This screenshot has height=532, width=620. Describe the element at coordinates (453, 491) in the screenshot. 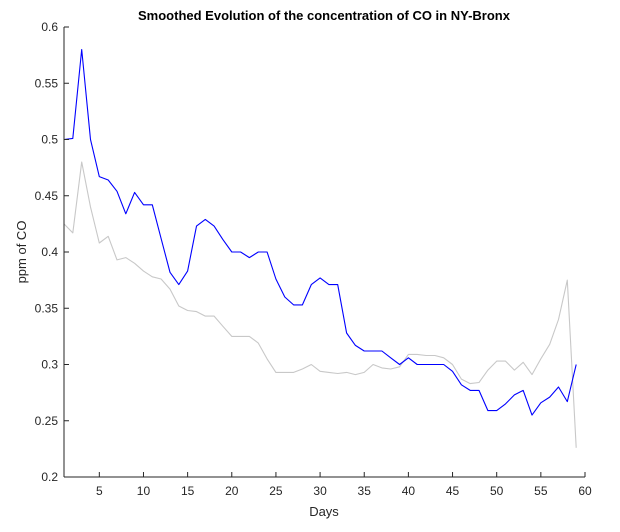

I see `x-tick-label: 45` at that location.